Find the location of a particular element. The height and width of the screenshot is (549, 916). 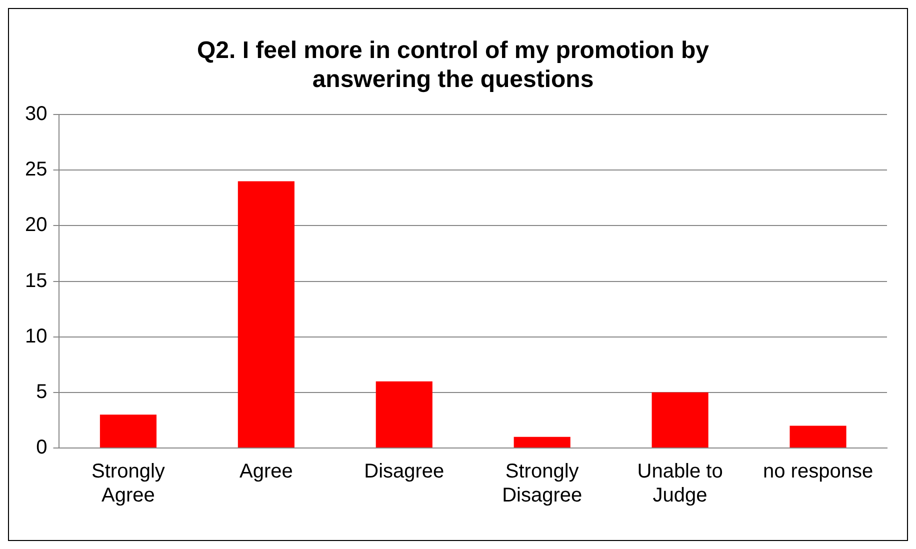

y-tick-label: 0 is located at coordinates (42, 447).